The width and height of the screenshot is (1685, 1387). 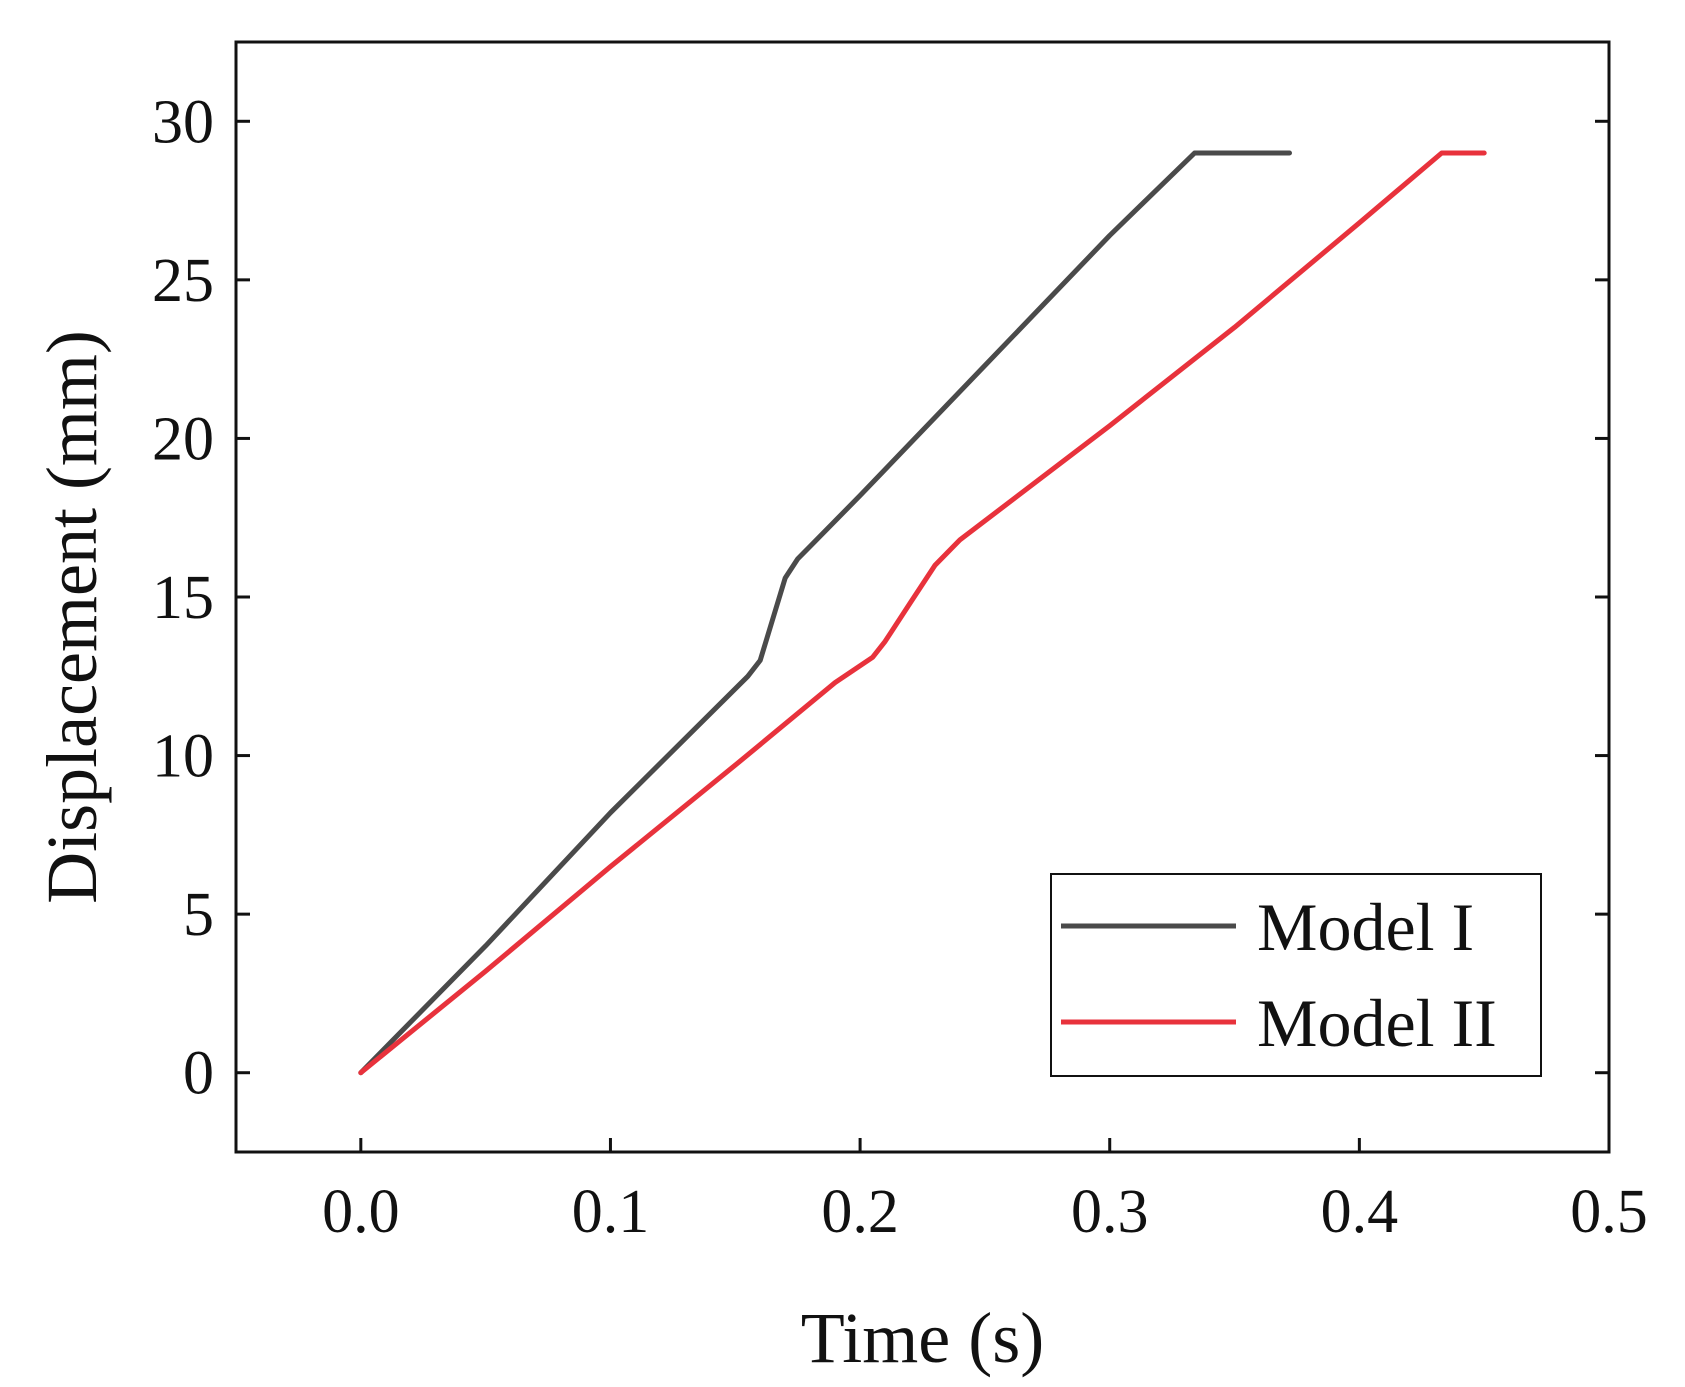 I want to click on y-tick-label: 0, so click(x=198, y=1074).